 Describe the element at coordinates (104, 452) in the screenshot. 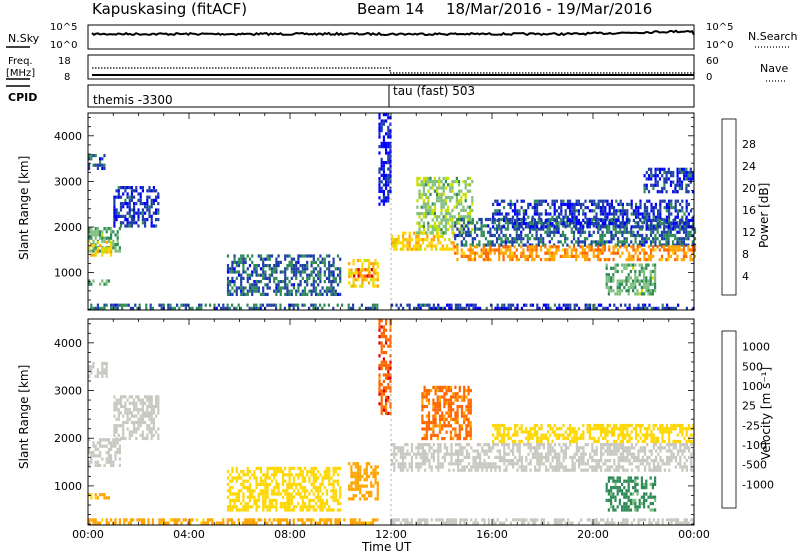

I see `data-region` at that location.